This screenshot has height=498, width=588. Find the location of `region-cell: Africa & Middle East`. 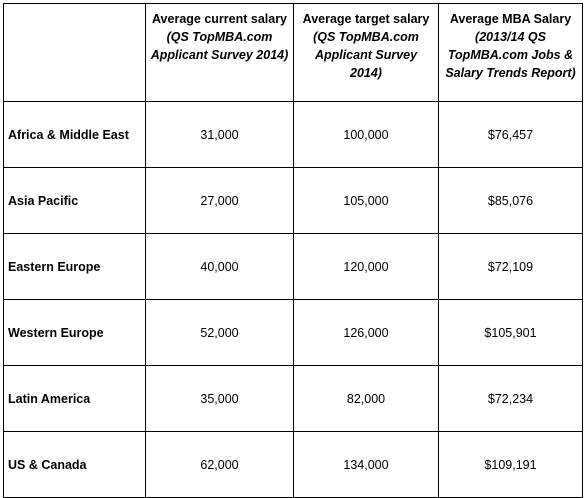

region-cell: Africa & Middle East is located at coordinates (74, 134).